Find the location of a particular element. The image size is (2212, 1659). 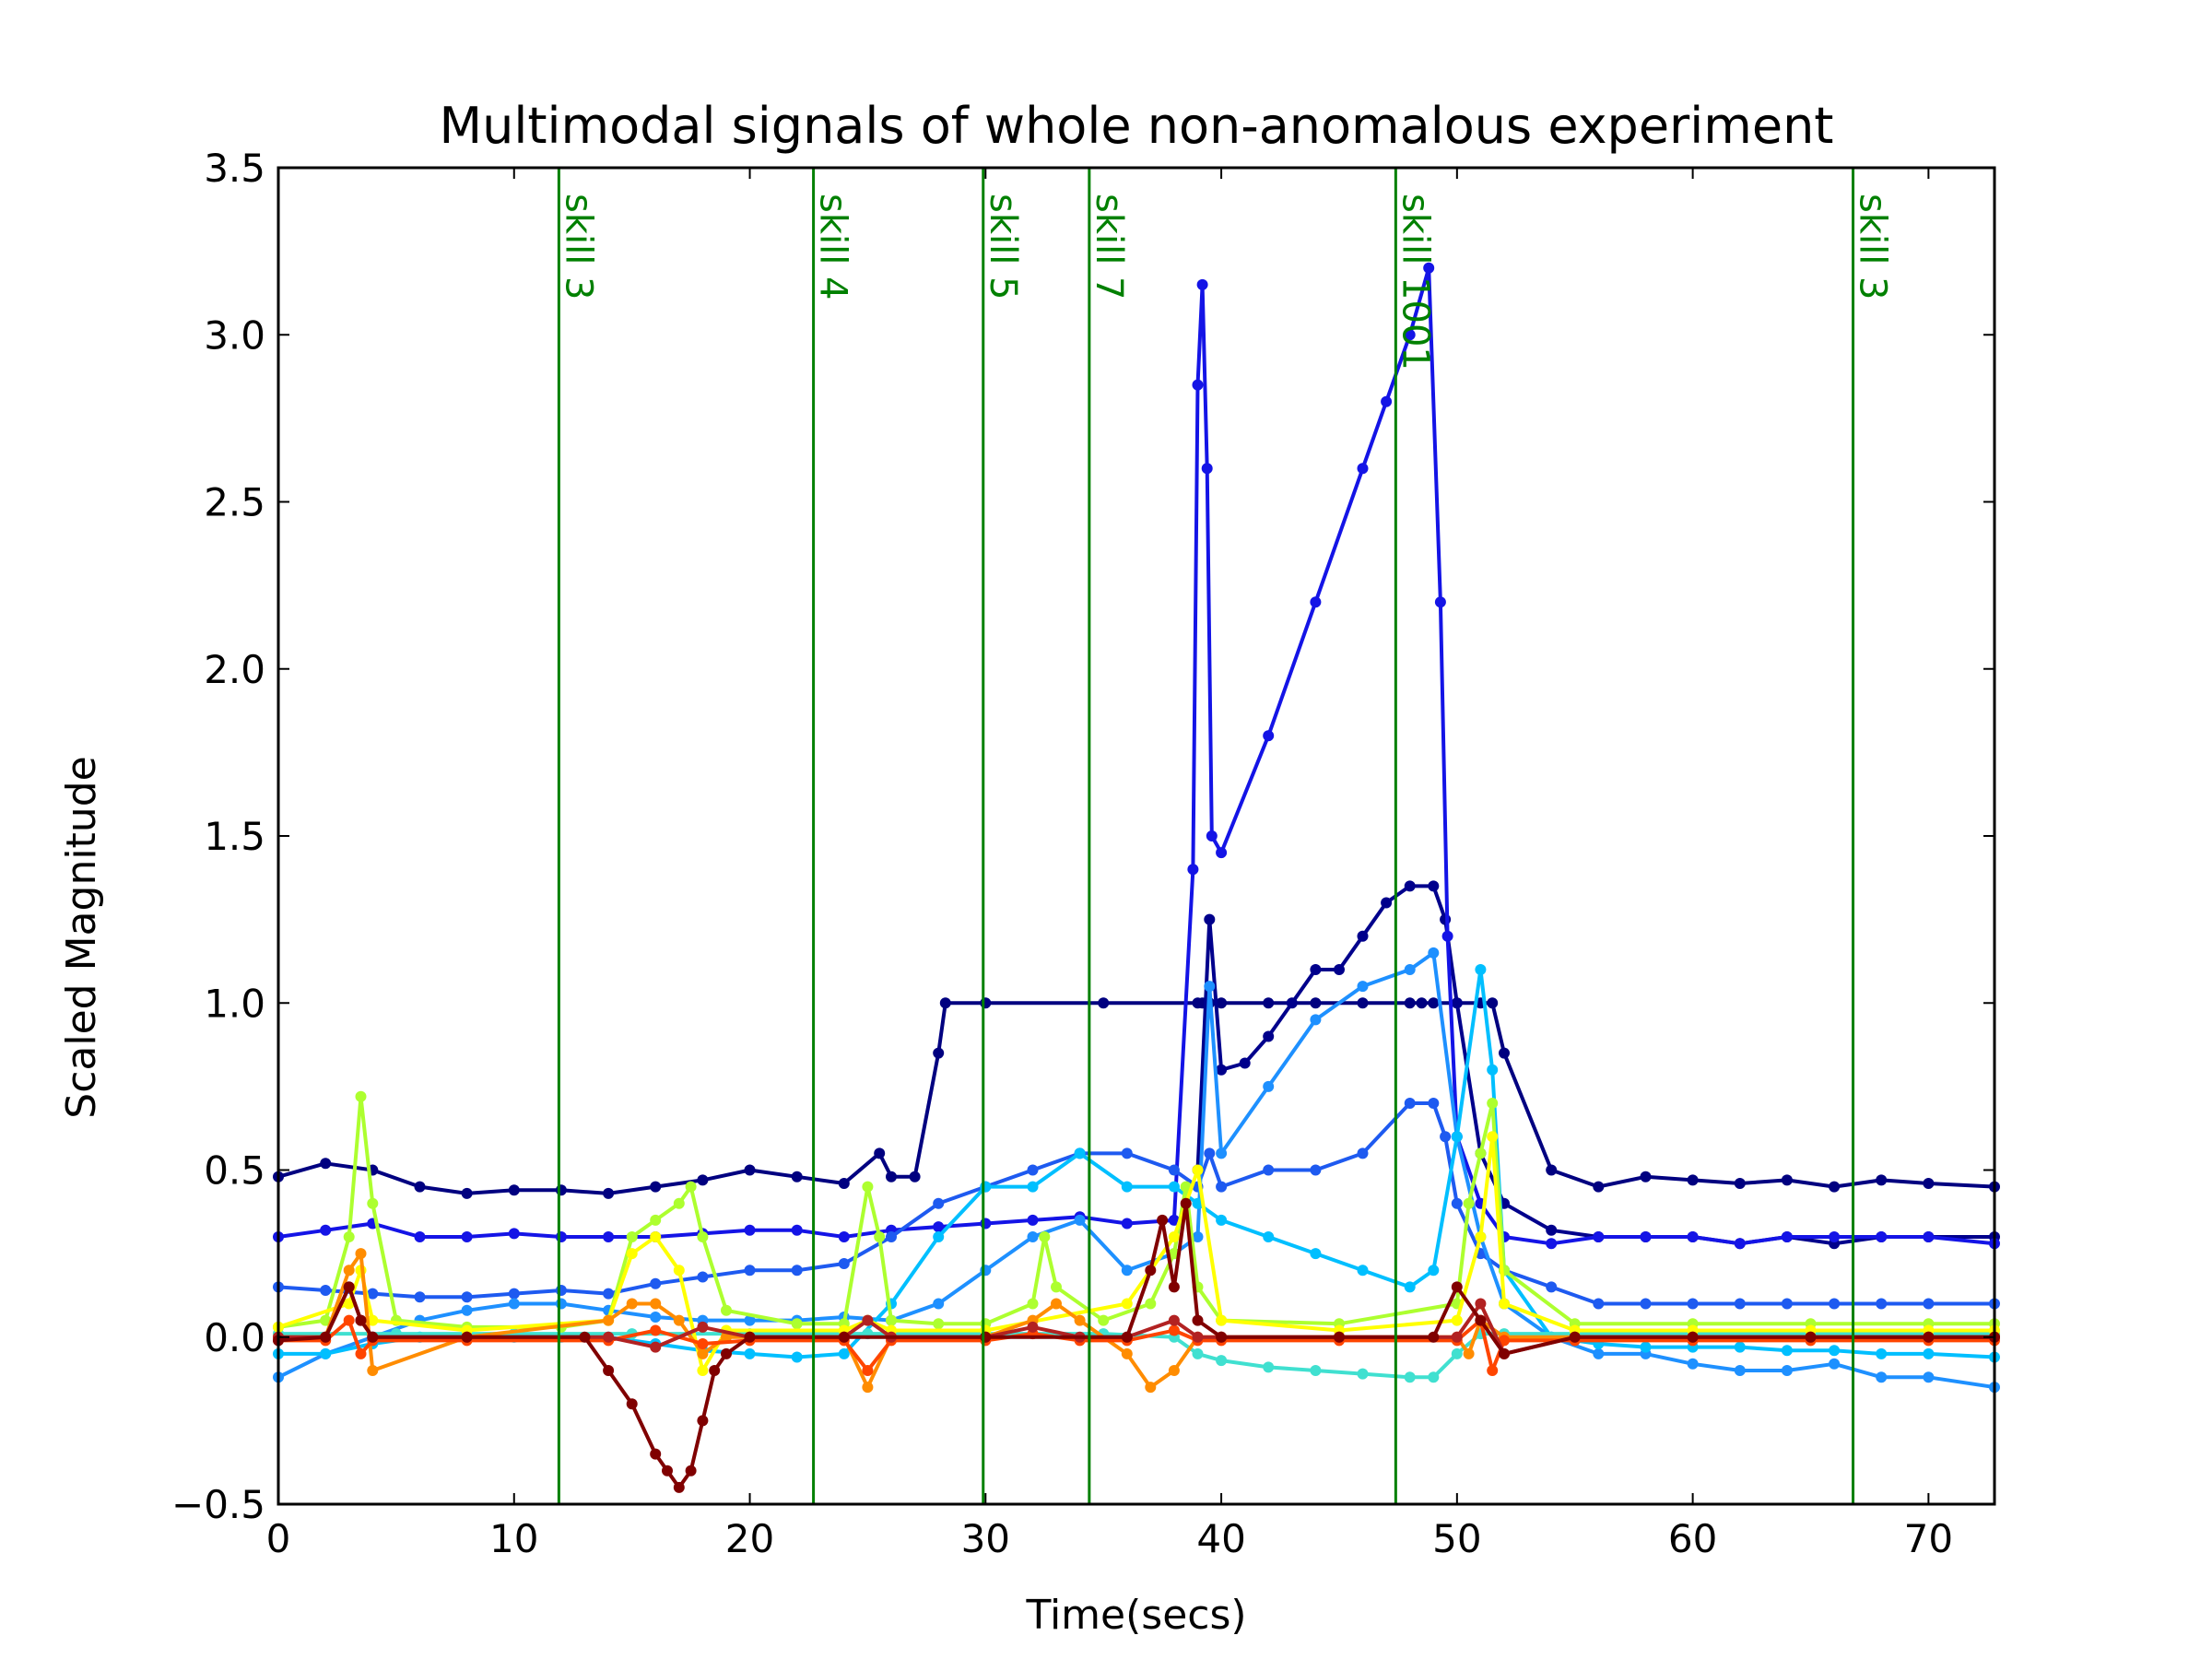

x-tick-label: 40 is located at coordinates (1220, 1538).